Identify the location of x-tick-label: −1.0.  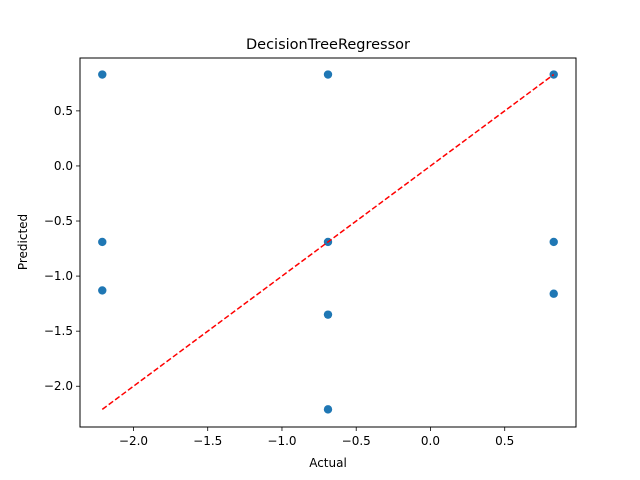
(281, 441).